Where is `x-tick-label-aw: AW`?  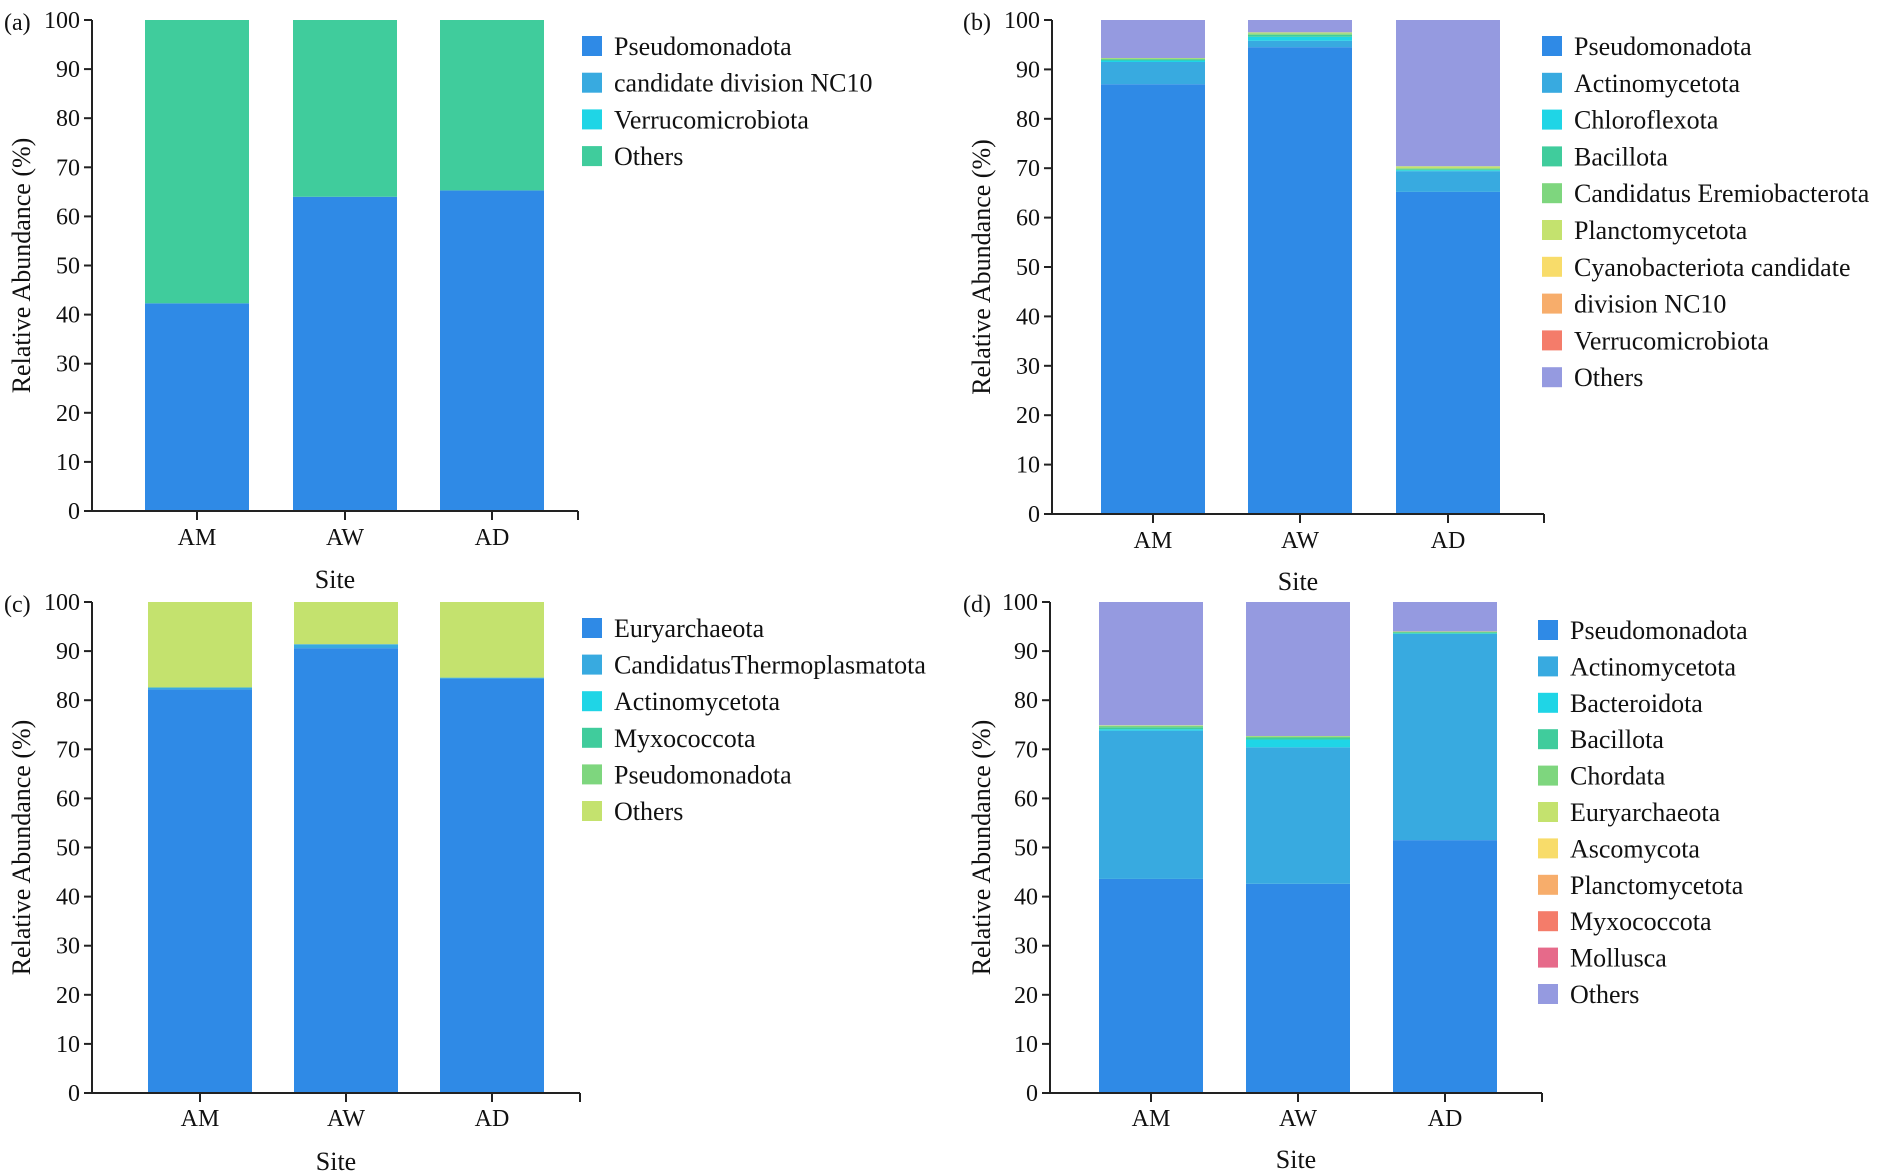
x-tick-label-aw: AW is located at coordinates (1300, 541).